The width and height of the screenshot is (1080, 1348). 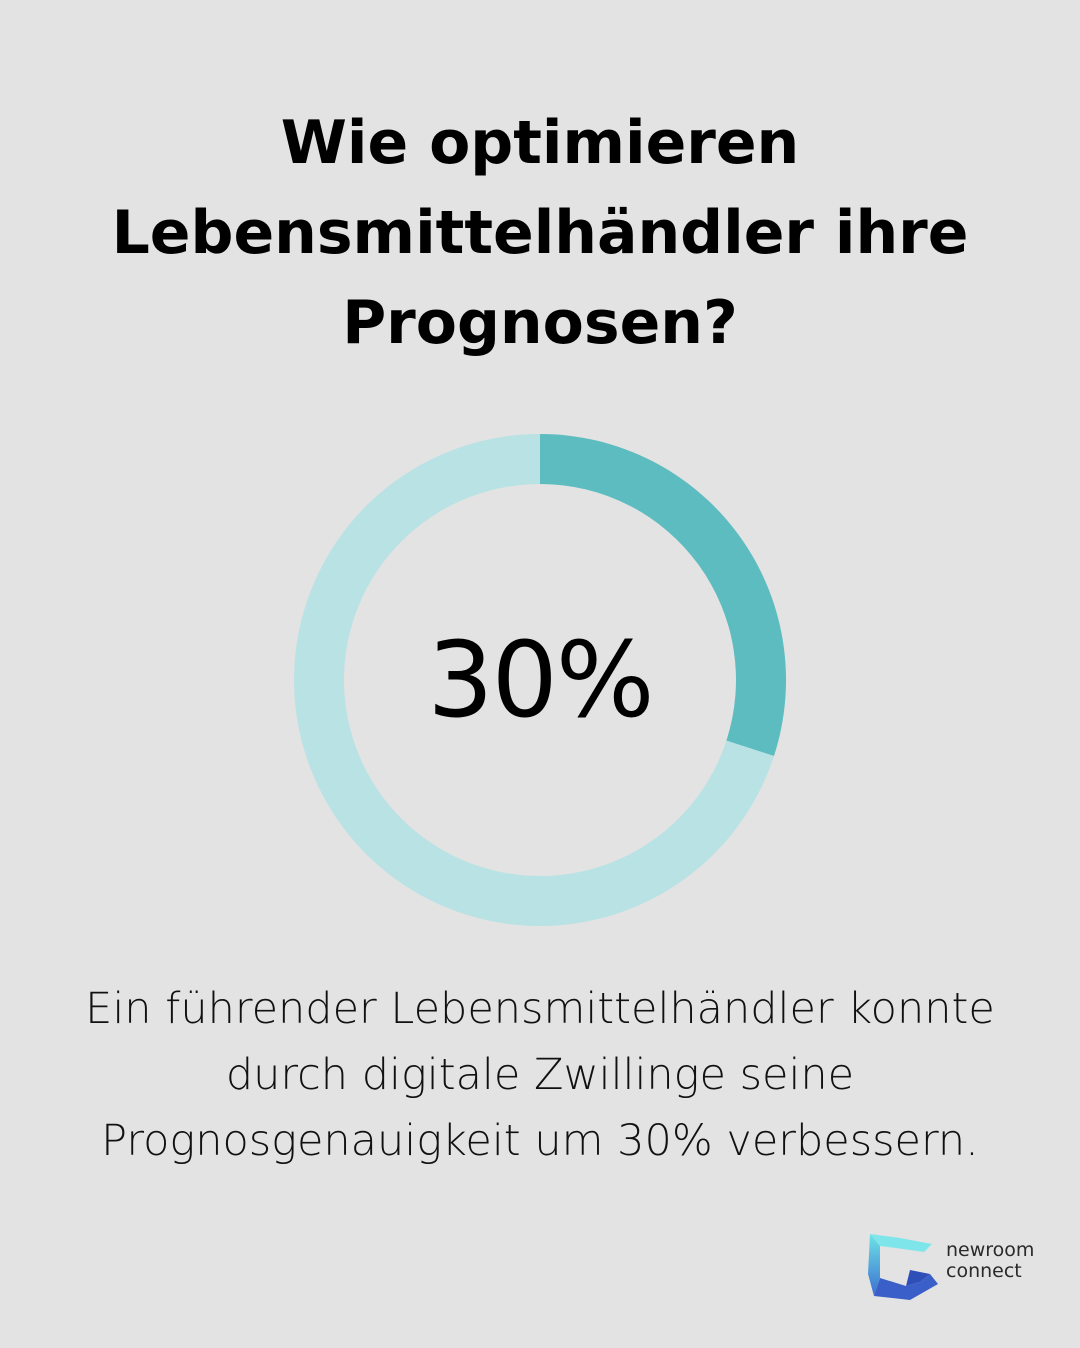 I want to click on description-line-2: durch digitale Zwillinge seine, so click(x=540, y=1075).